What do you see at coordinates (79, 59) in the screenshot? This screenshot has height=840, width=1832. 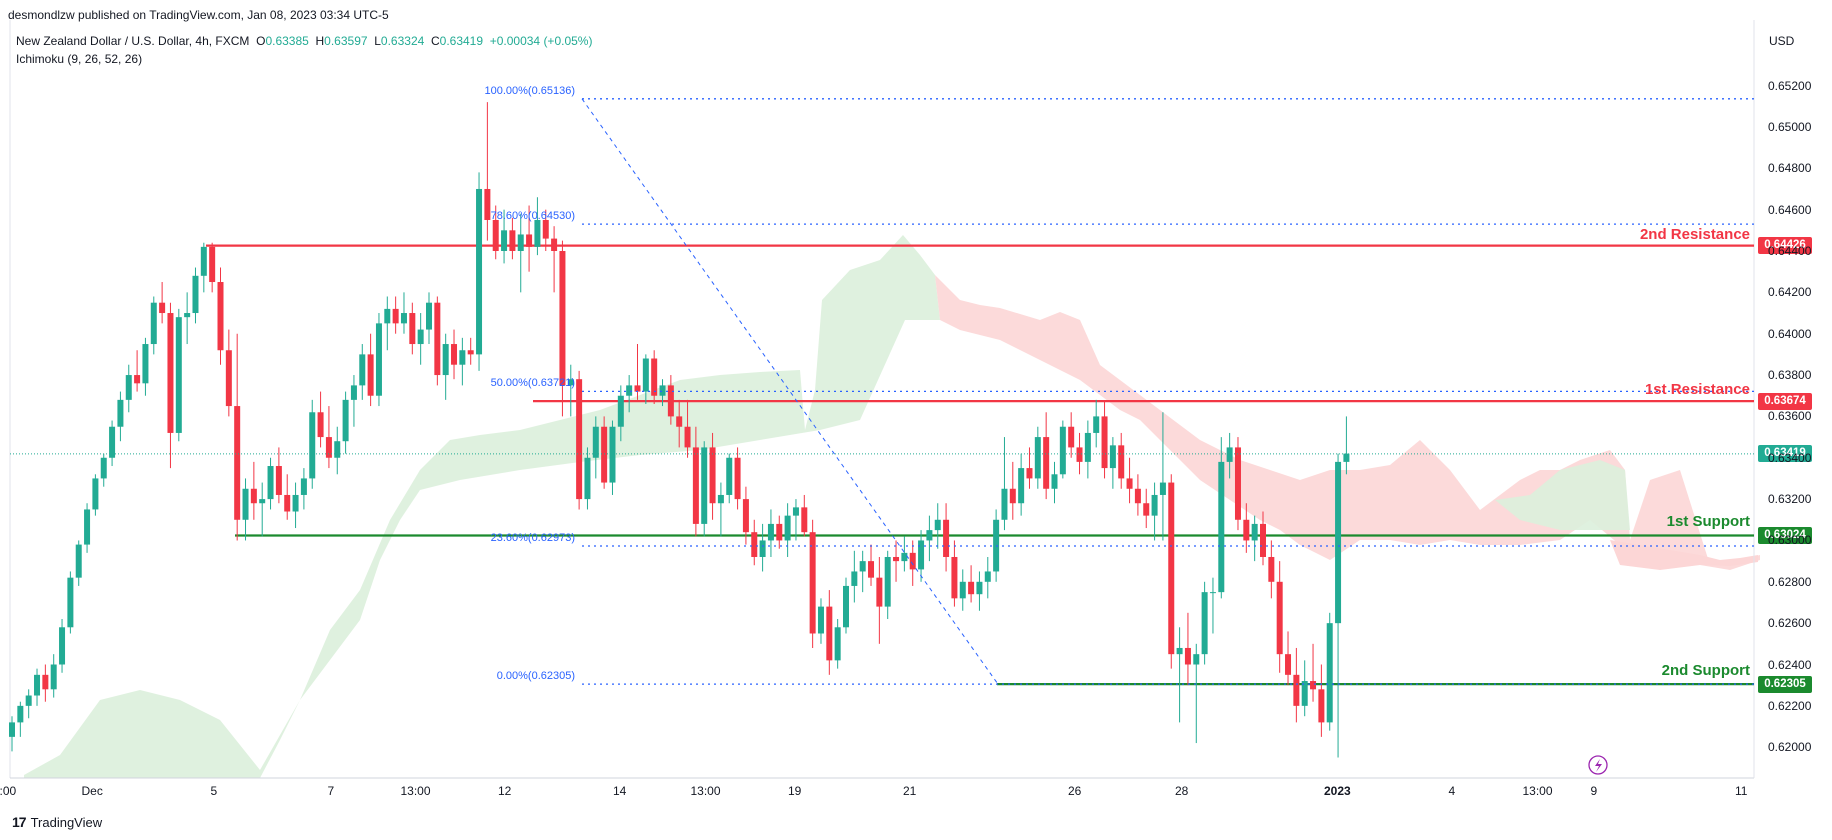 I see `indicator-legend: Ichimoku (9, 26, 52, 26)` at bounding box center [79, 59].